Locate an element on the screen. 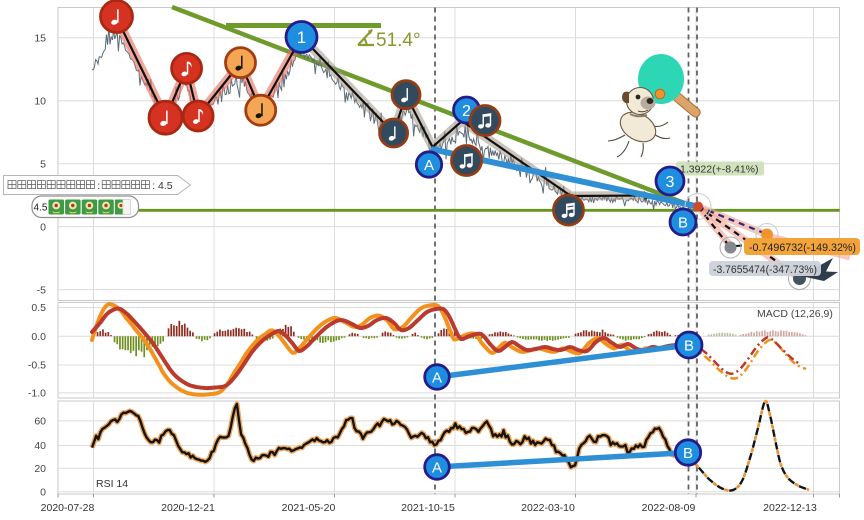 The width and height of the screenshot is (864, 520). svg-text: 0.0 is located at coordinates (38, 337).